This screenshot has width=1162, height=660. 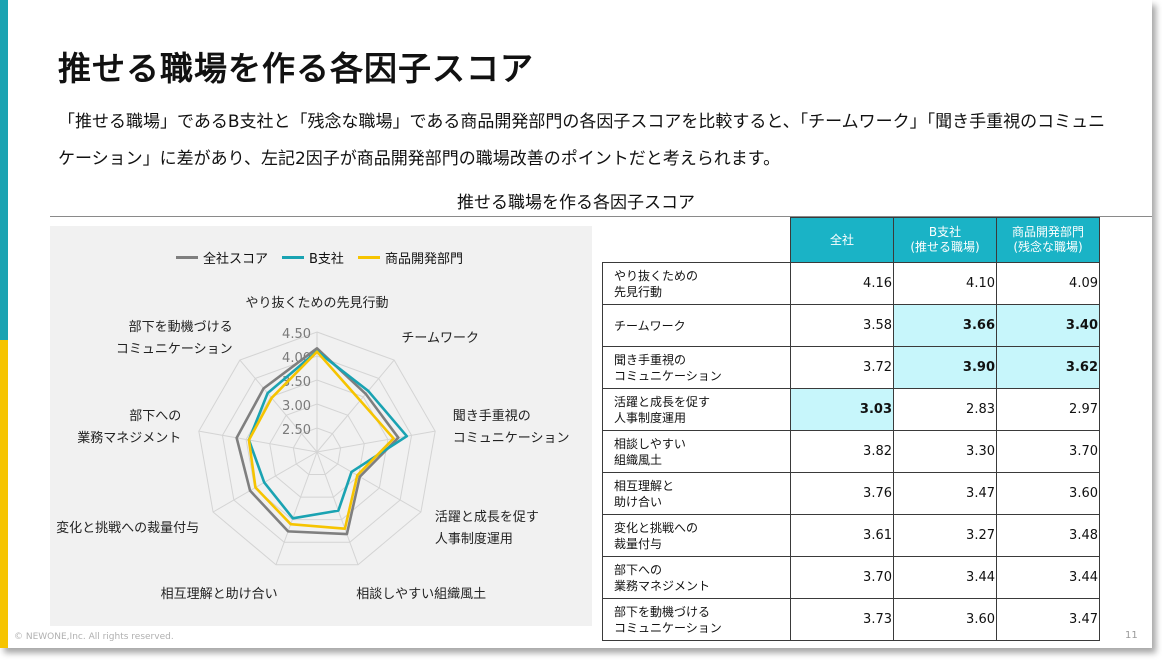 I want to click on row-label: 変化と挑戦への 裁量付与, so click(x=696, y=535).